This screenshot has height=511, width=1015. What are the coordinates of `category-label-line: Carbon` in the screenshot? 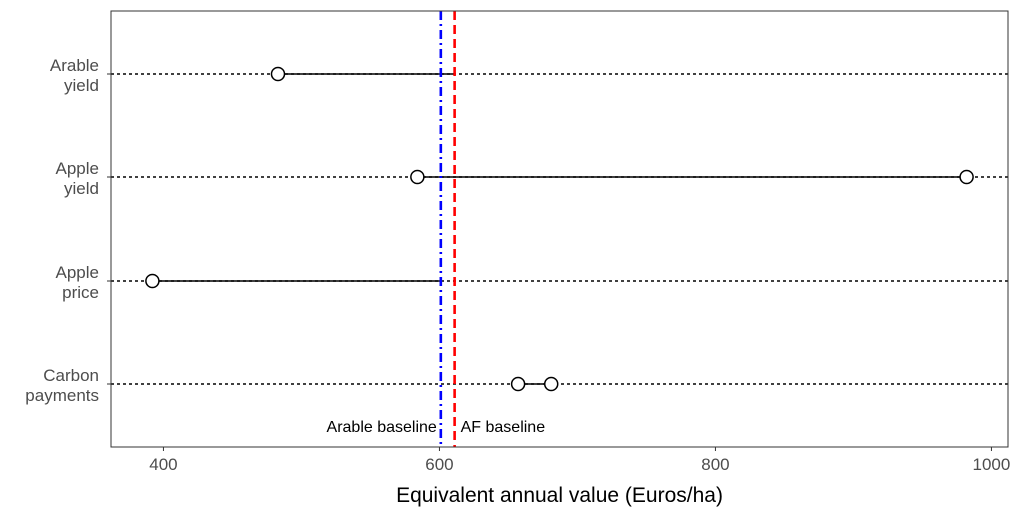 It's located at (71, 375).